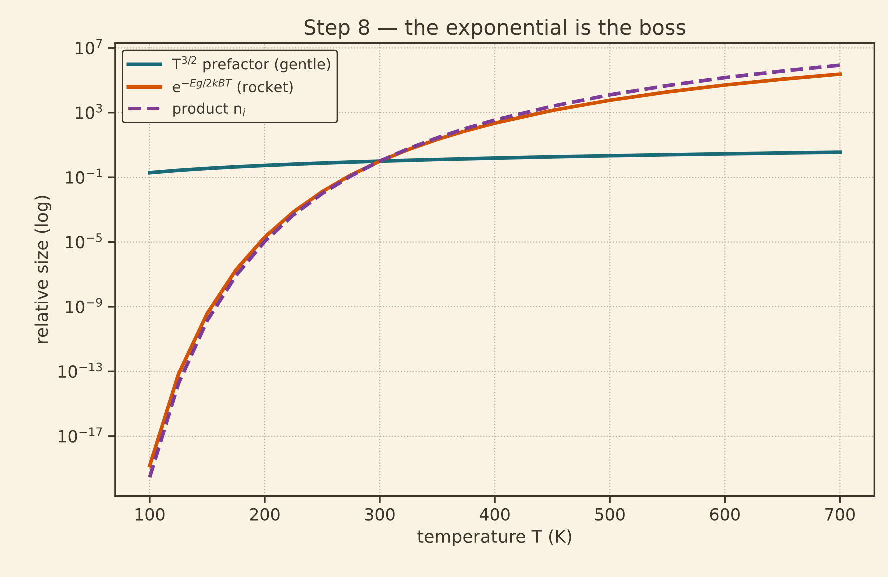 The height and width of the screenshot is (577, 888). I want to click on y-tick-label: 10$^{−9}$, so click(84, 306).